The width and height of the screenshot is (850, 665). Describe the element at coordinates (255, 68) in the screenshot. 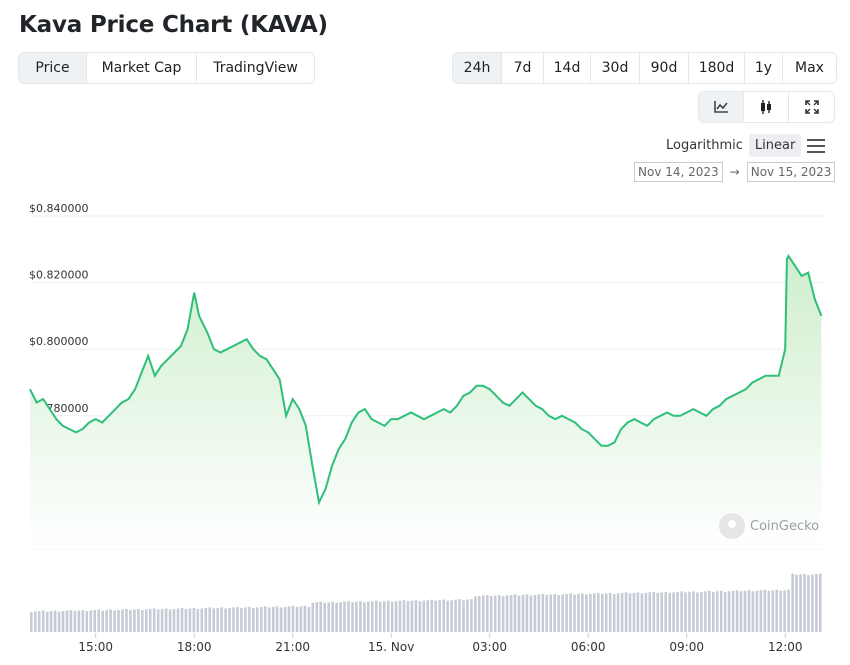

I see `tab-tradingview: TradingView` at that location.